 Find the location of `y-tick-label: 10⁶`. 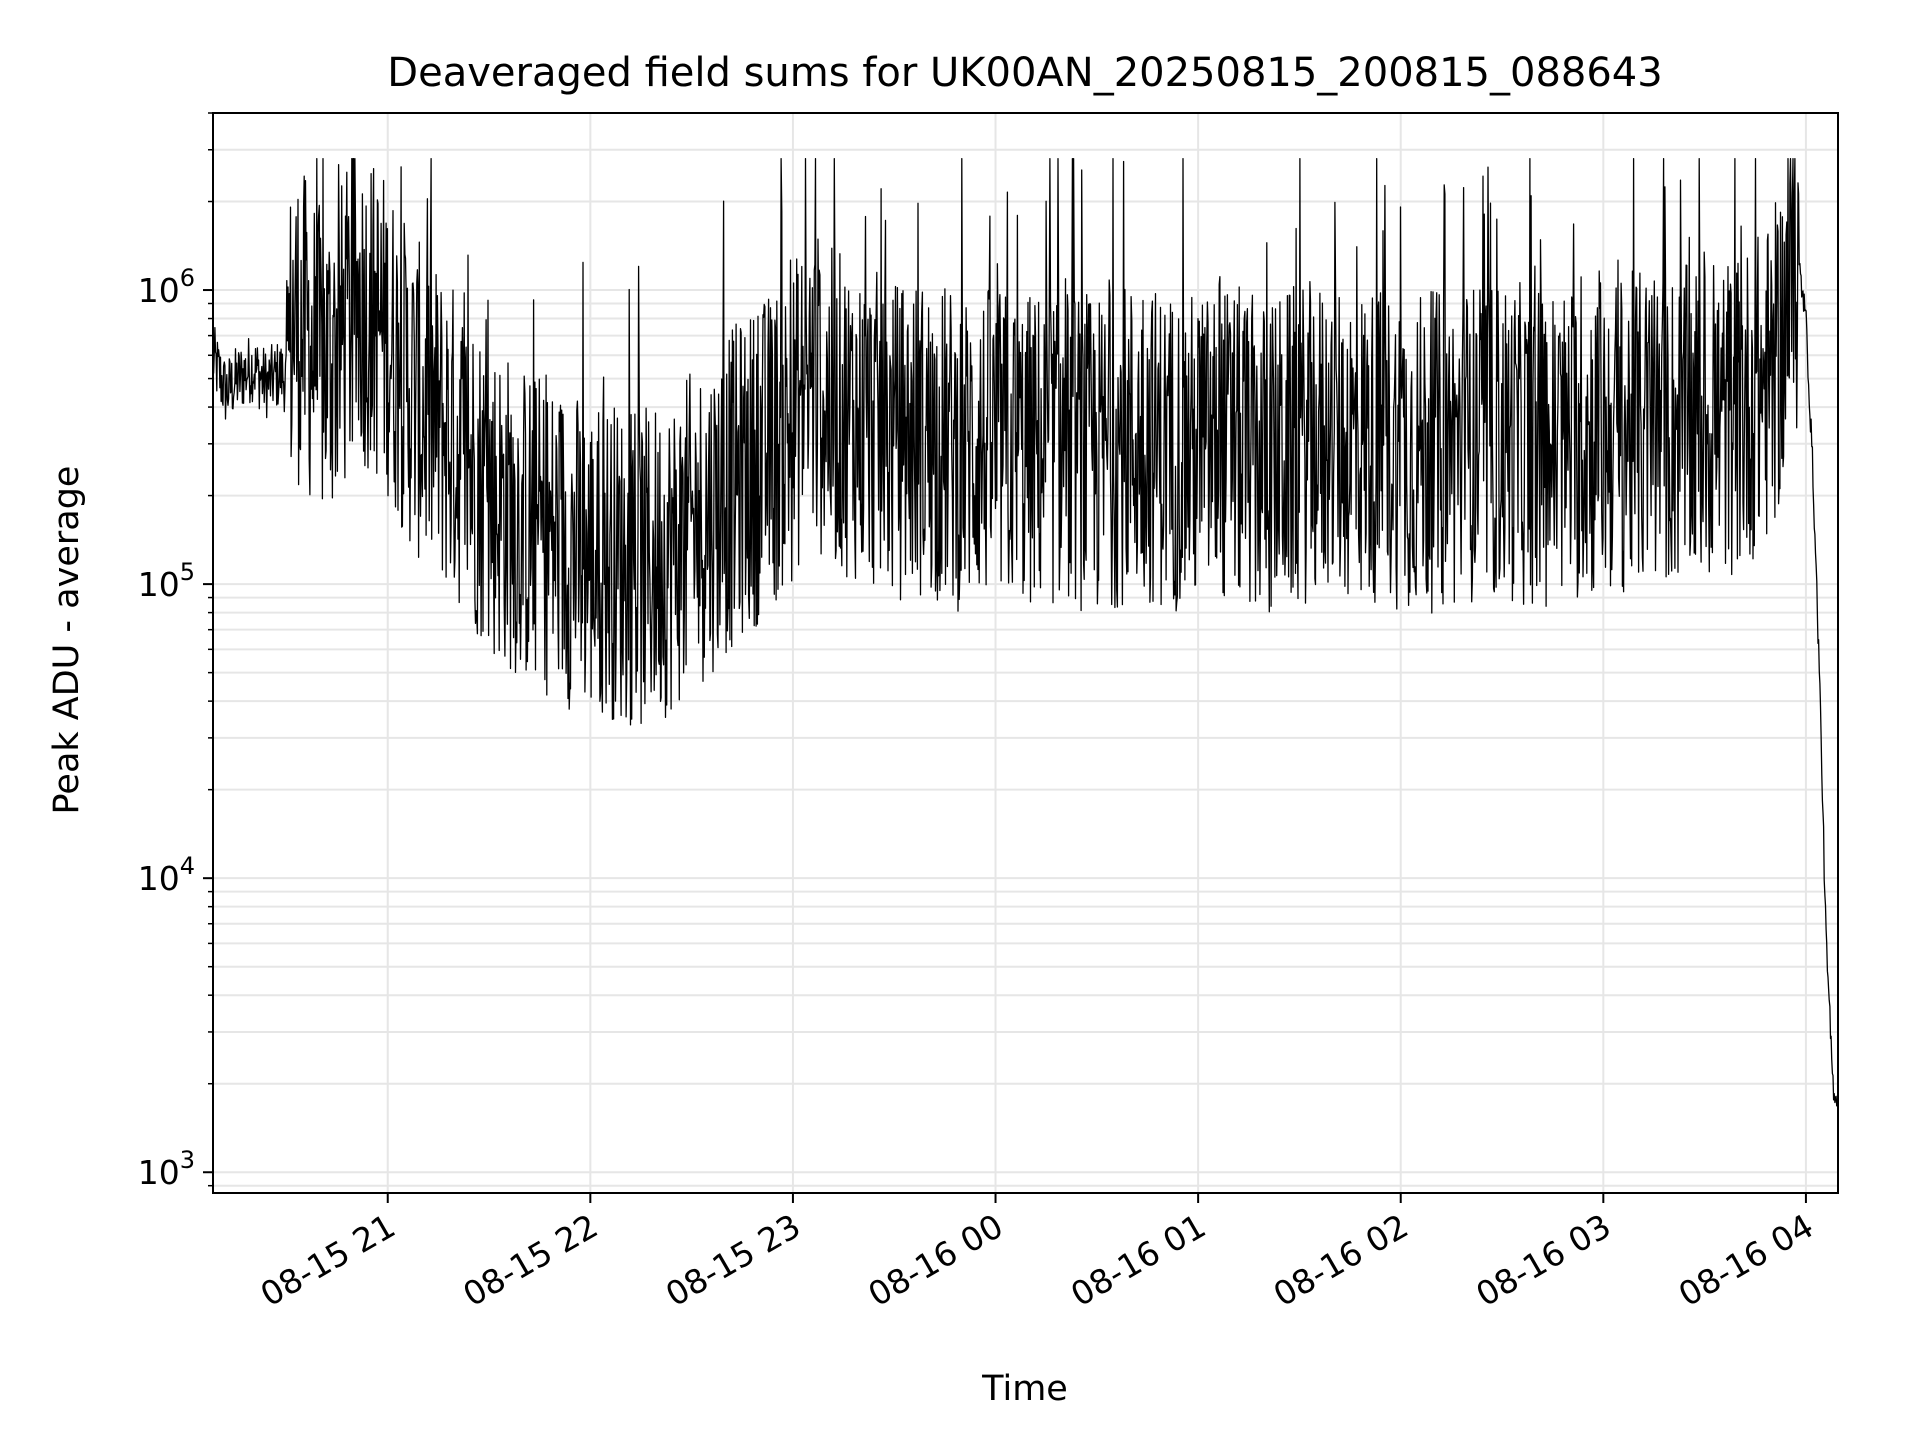

y-tick-label: 10⁶ is located at coordinates (166, 287).